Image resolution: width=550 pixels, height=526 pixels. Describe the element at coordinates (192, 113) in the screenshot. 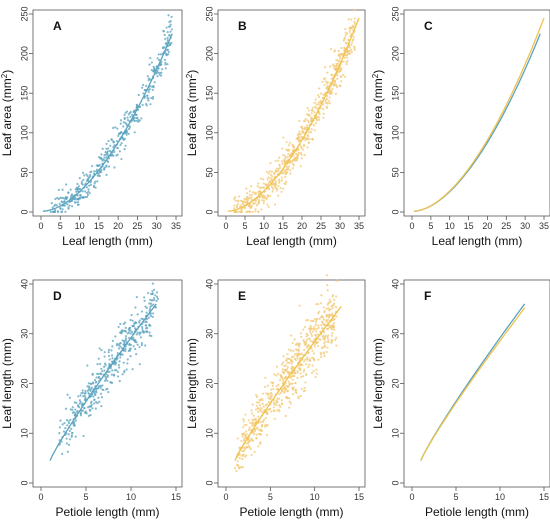

I see `y-axis-label: Leaf area (mm2)` at that location.